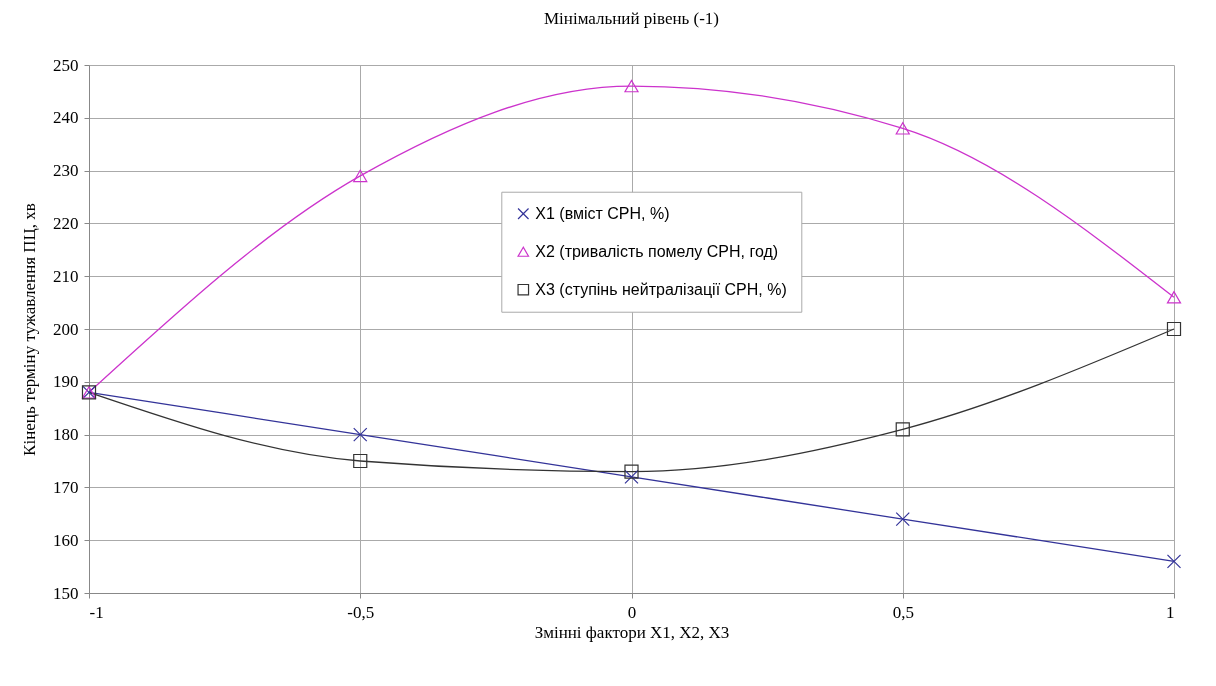 This screenshot has height=686, width=1216. Describe the element at coordinates (66, 118) in the screenshot. I see `y-tick-label: 240` at that location.